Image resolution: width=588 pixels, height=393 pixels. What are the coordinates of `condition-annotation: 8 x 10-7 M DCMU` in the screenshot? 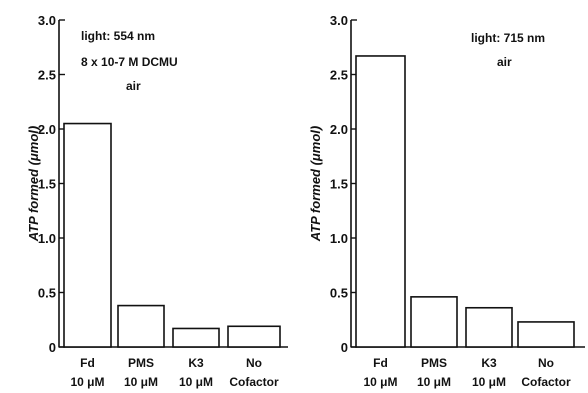 It's located at (129, 62).